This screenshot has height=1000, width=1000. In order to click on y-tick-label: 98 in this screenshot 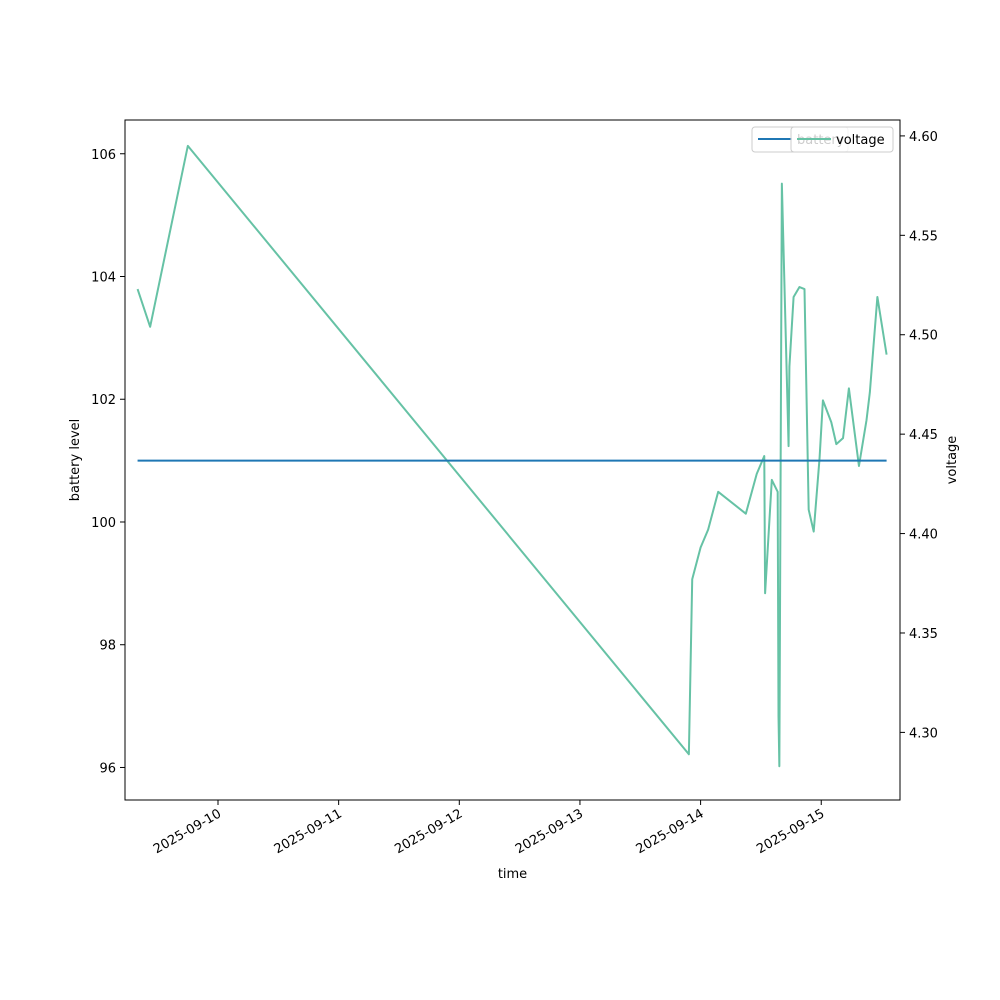, I will do `click(107, 646)`.